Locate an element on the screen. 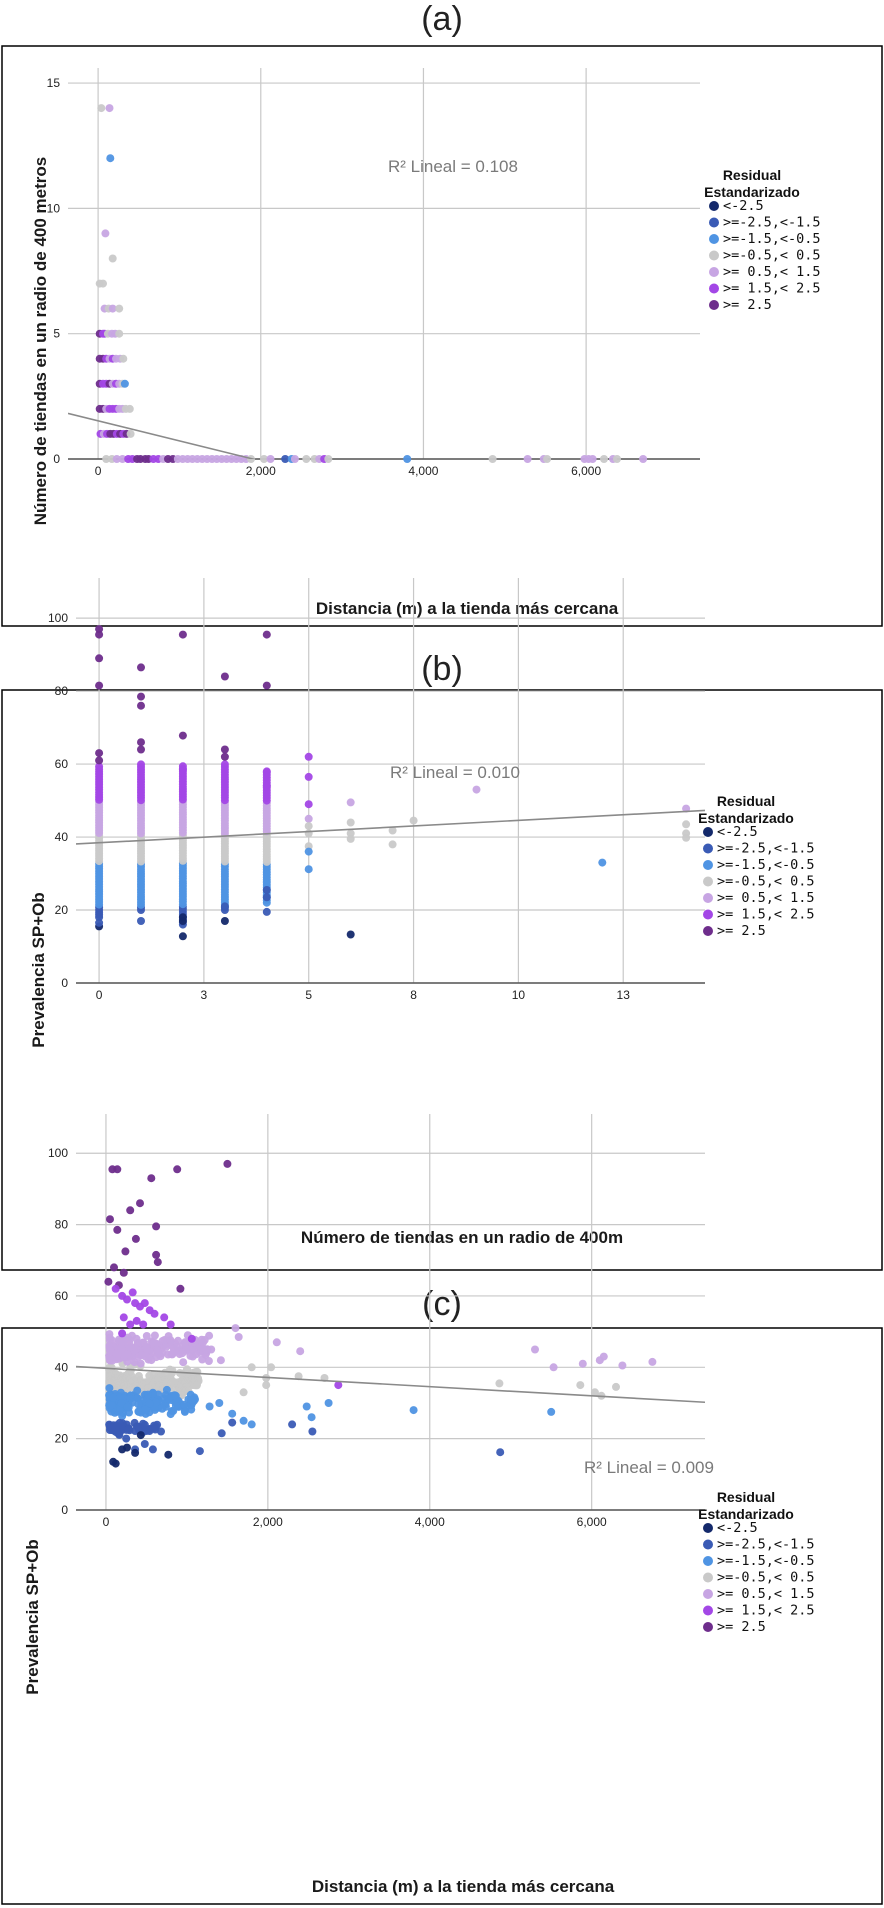 Image resolution: width=884 pixels, height=1908 pixels. r2-label: R² Lineal = 0.009 is located at coordinates (649, 1467).